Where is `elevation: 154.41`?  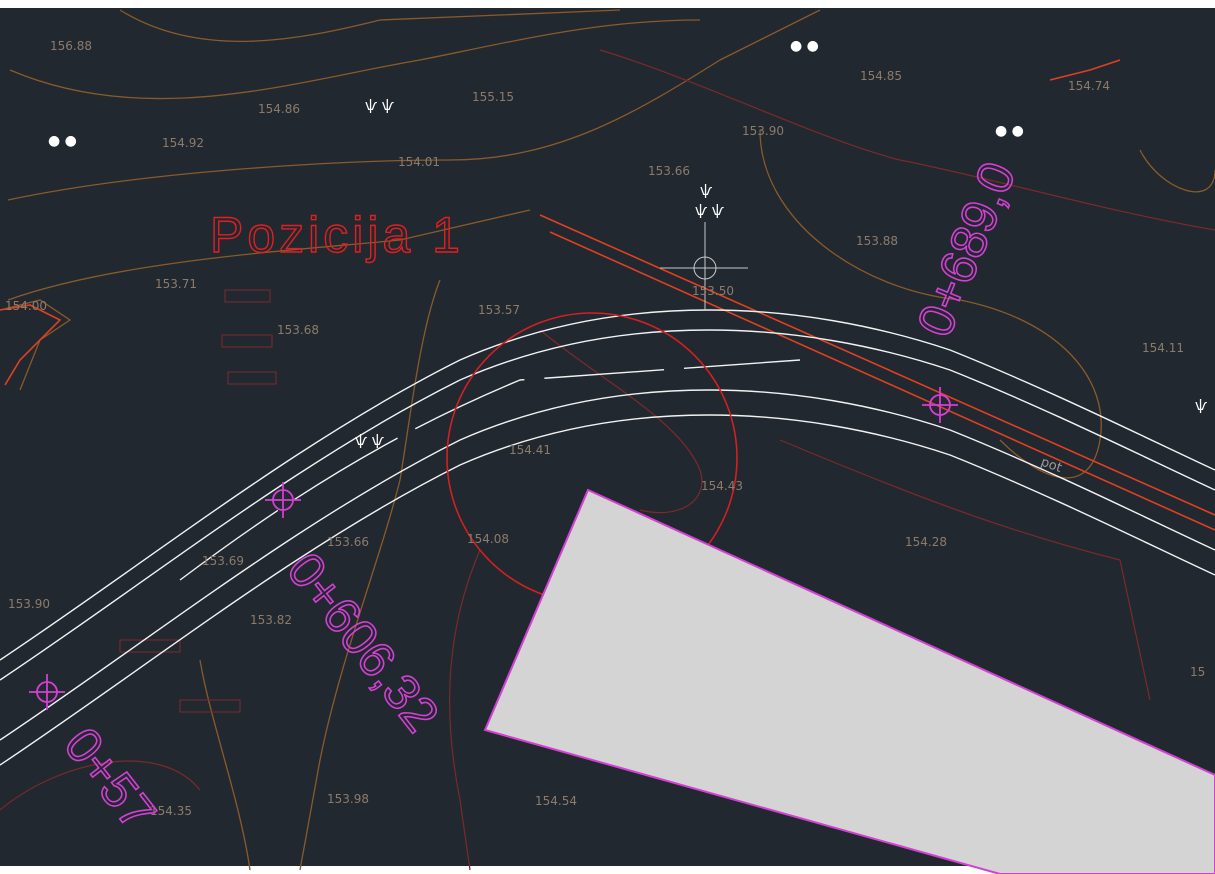 elevation: 154.41 is located at coordinates (530, 450).